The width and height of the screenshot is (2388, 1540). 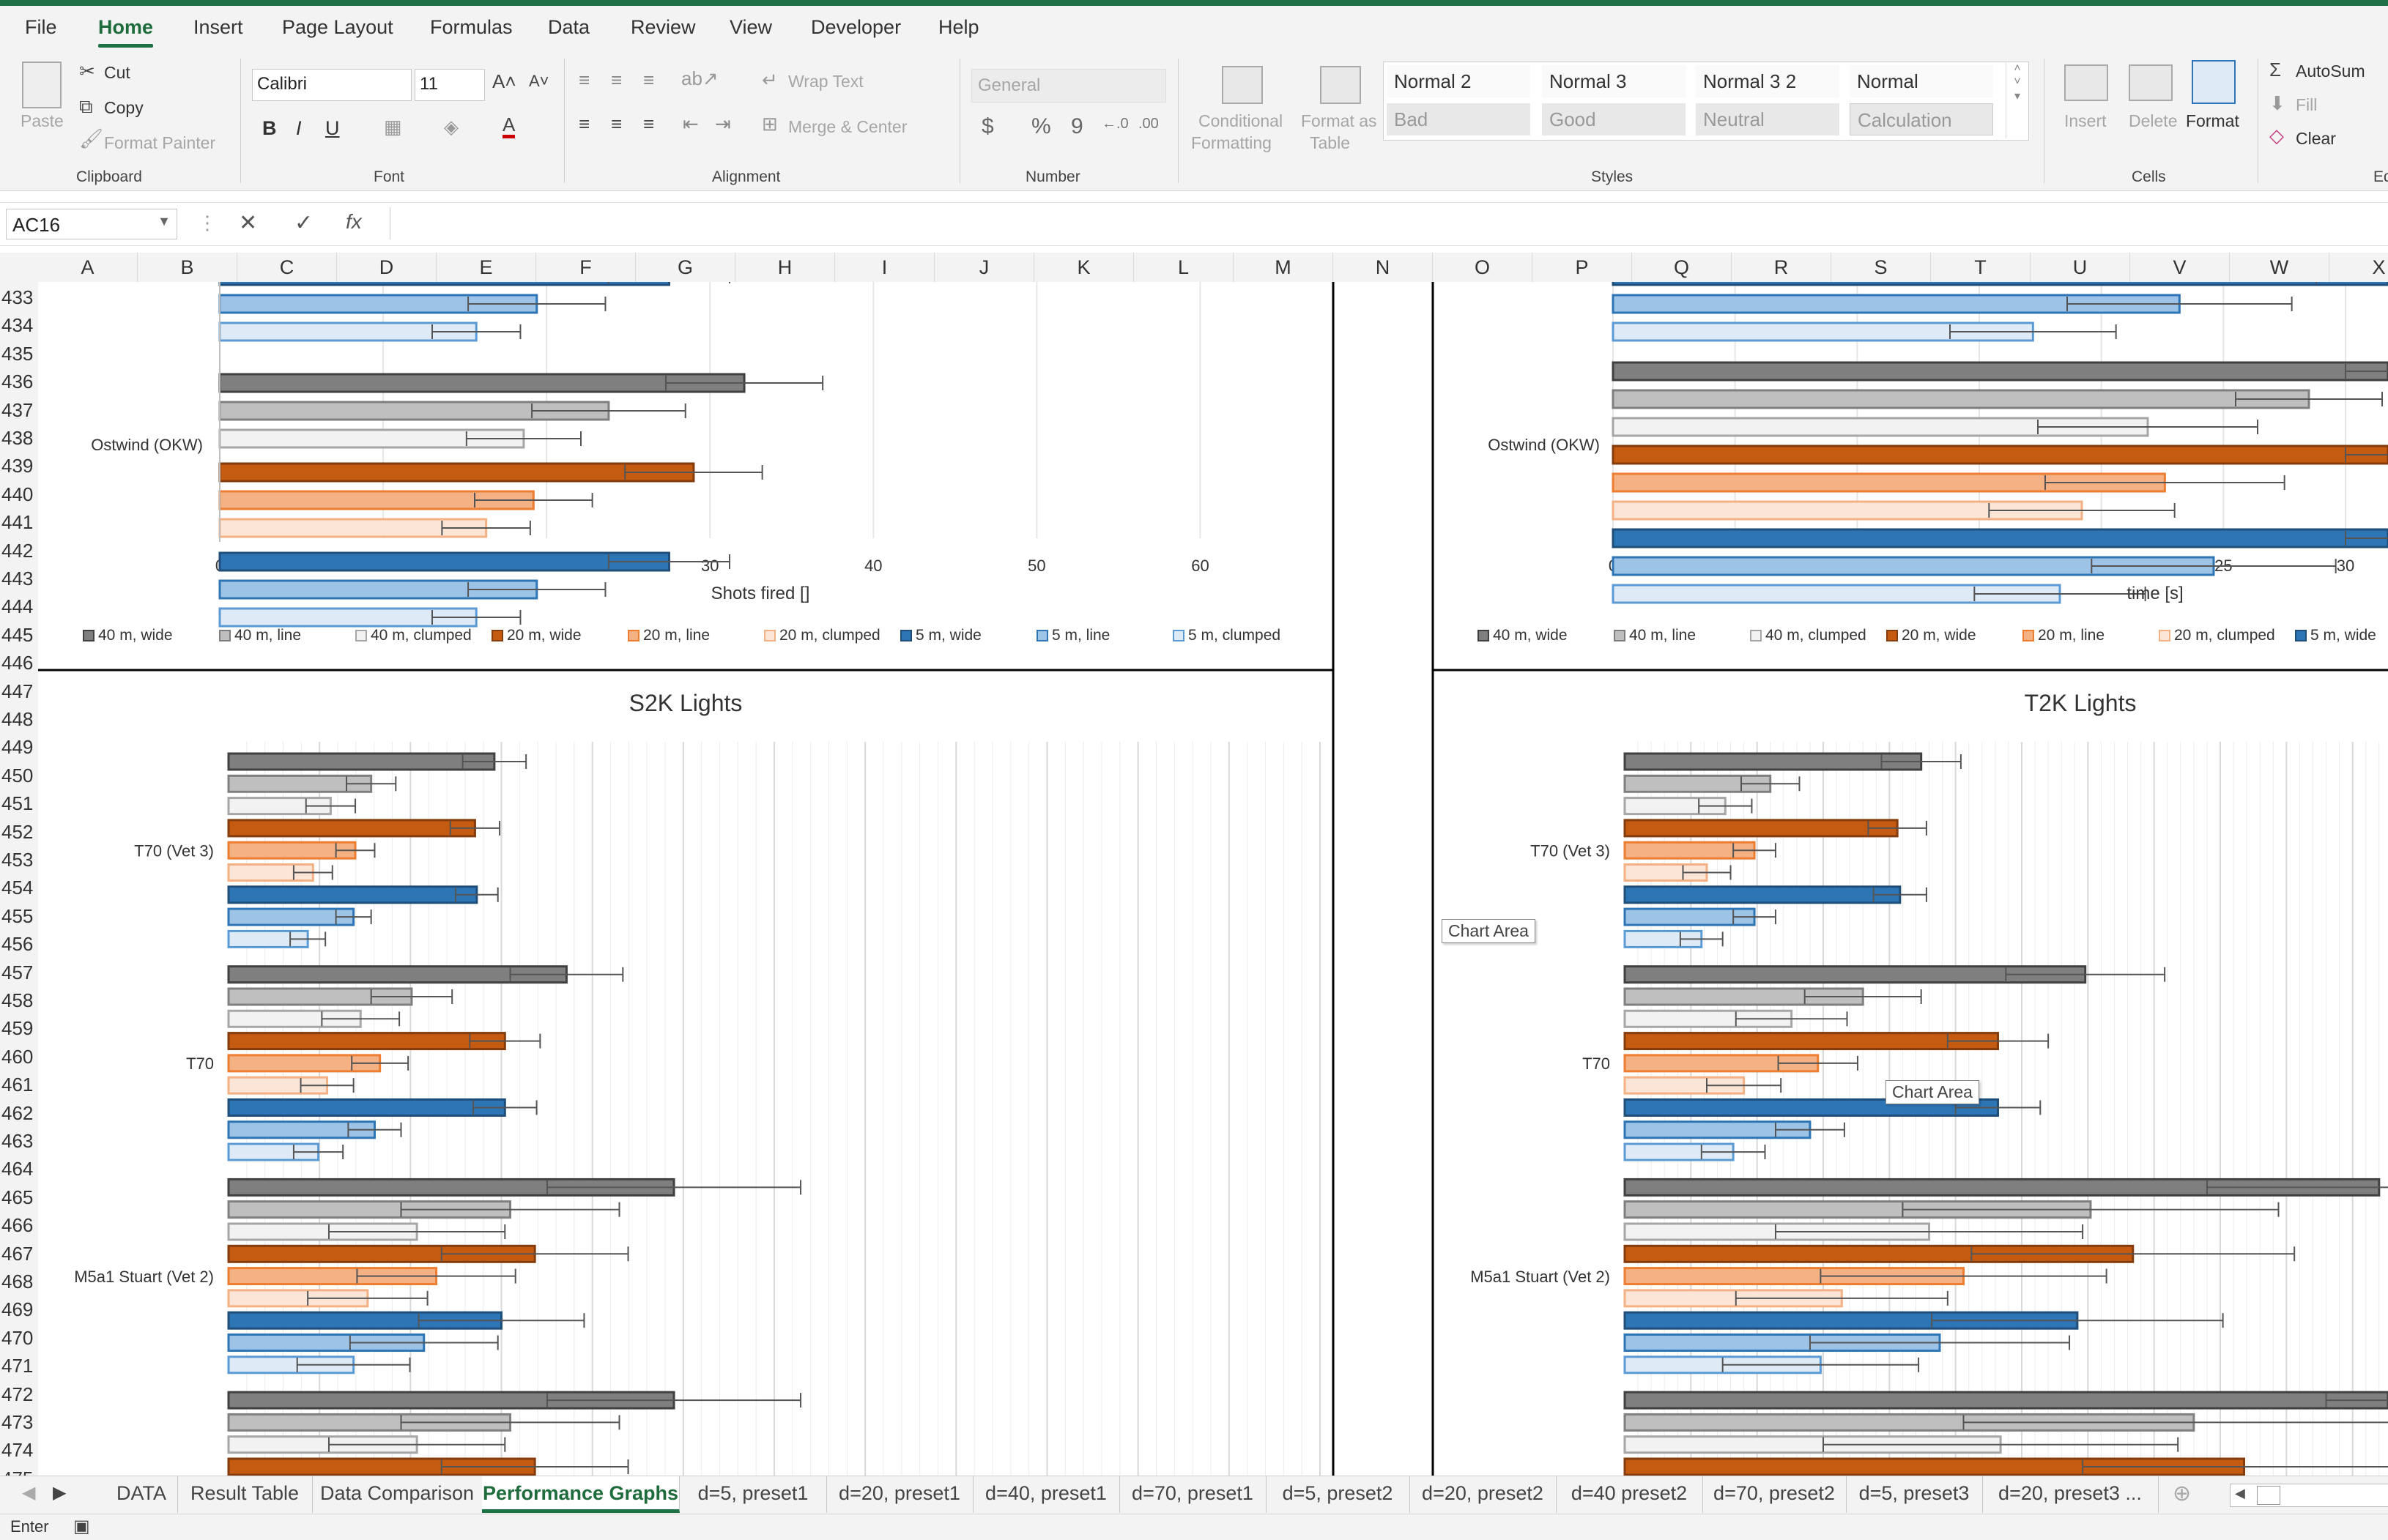 What do you see at coordinates (17, 1225) in the screenshot?
I see `row-header-466: 466` at bounding box center [17, 1225].